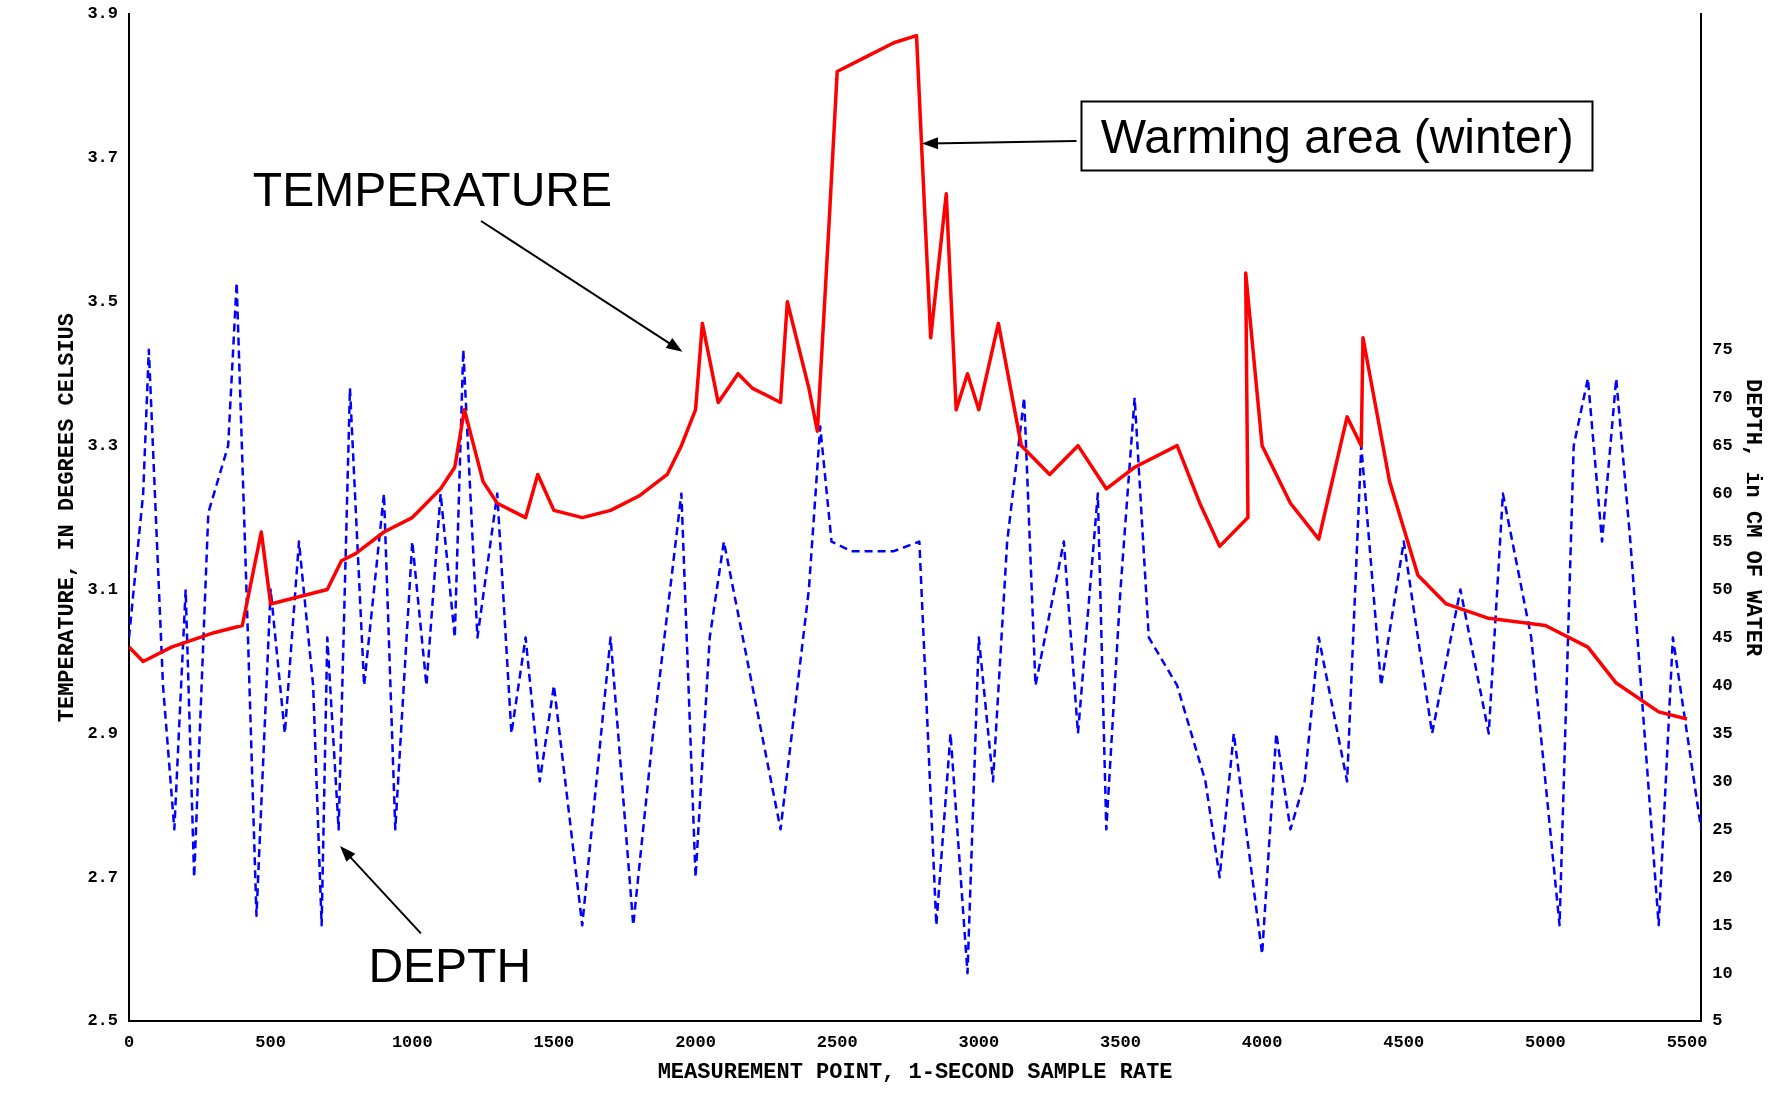 This screenshot has width=1778, height=1094. Describe the element at coordinates (1722, 685) in the screenshot. I see `y2-tick-label: 40` at that location.